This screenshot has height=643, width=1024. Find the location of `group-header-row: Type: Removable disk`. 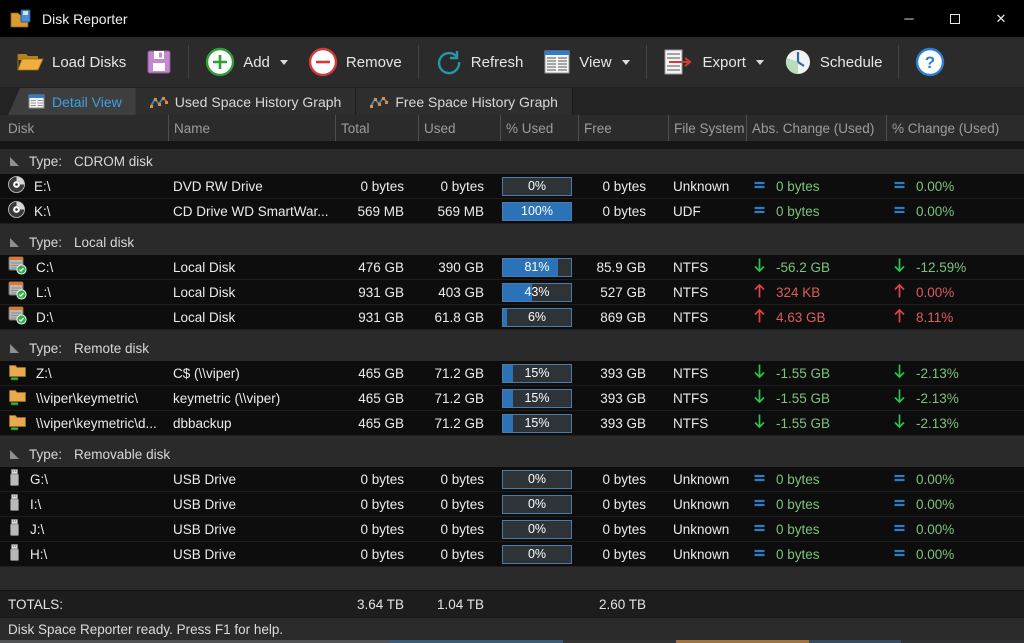

group-header-row: Type: Removable disk is located at coordinates (512, 454).